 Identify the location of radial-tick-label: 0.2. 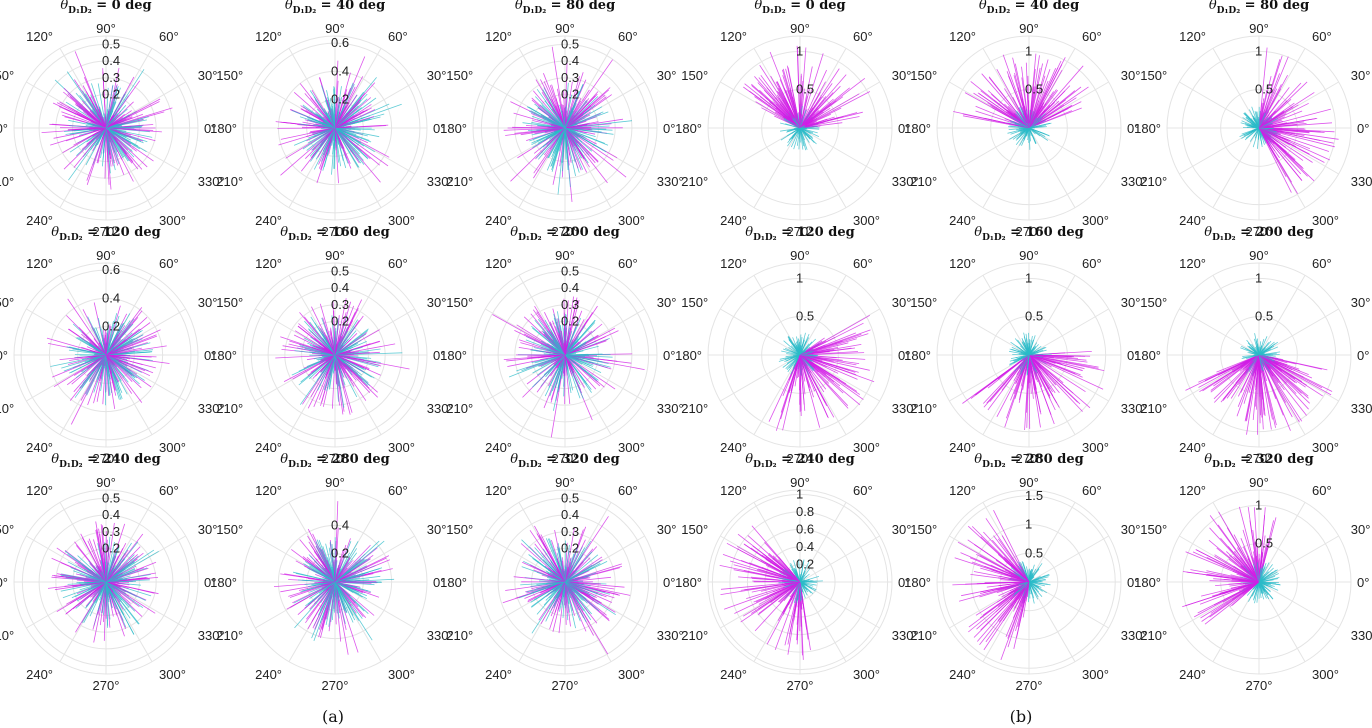
(570, 321).